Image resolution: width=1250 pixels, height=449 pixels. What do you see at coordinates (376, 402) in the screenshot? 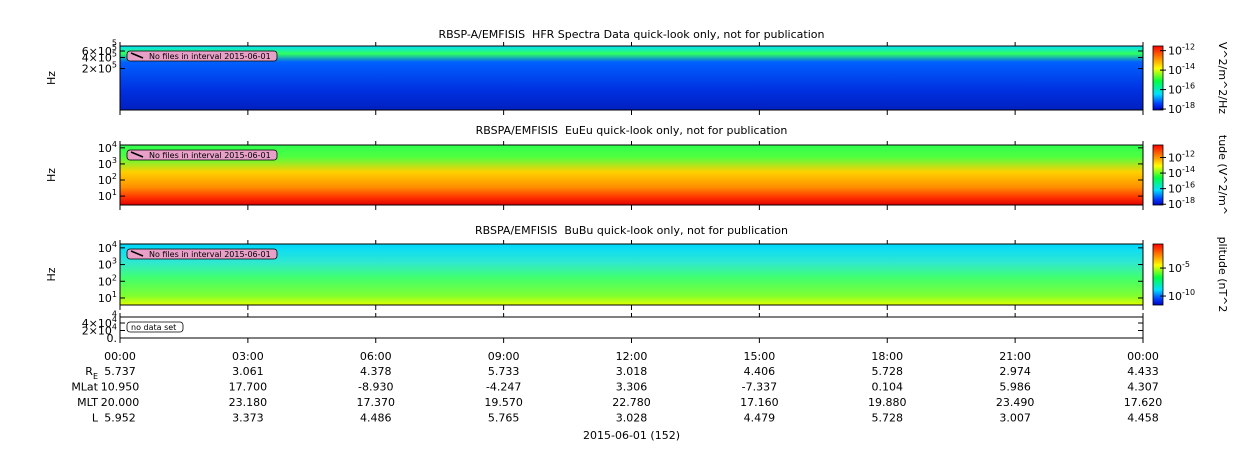
I see `ephemeris-value: 17.370` at bounding box center [376, 402].